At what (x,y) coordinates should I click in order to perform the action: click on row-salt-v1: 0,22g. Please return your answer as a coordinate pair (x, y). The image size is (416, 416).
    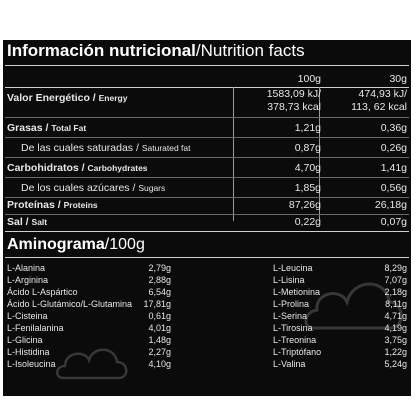
    Looking at the image, I should click on (307, 222).